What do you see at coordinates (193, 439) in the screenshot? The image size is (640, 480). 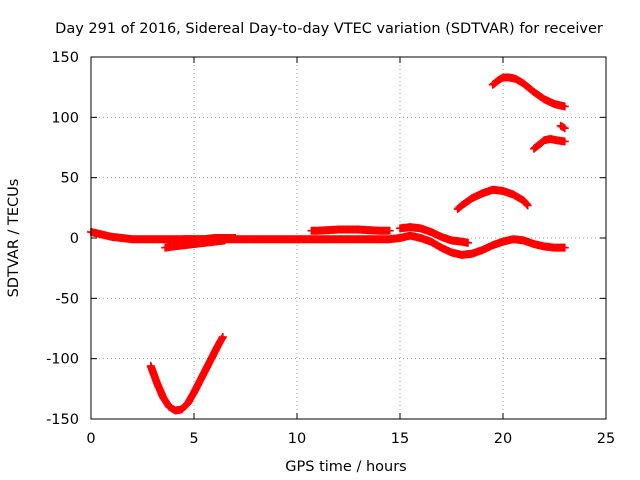 I see `x-tick-label: 5` at bounding box center [193, 439].